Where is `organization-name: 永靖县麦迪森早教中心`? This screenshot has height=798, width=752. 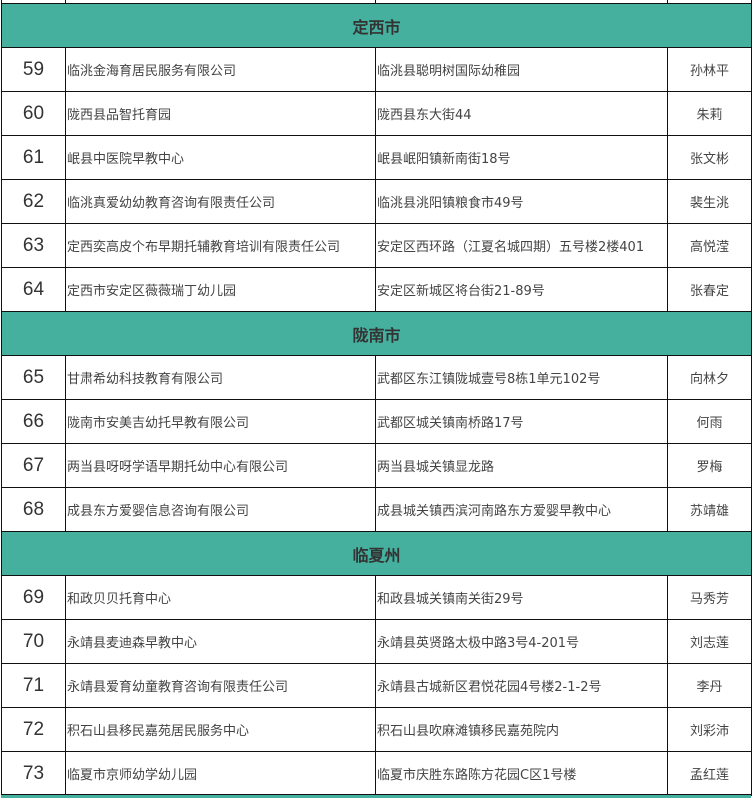 organization-name: 永靖县麦迪森早教中心 is located at coordinates (220, 641).